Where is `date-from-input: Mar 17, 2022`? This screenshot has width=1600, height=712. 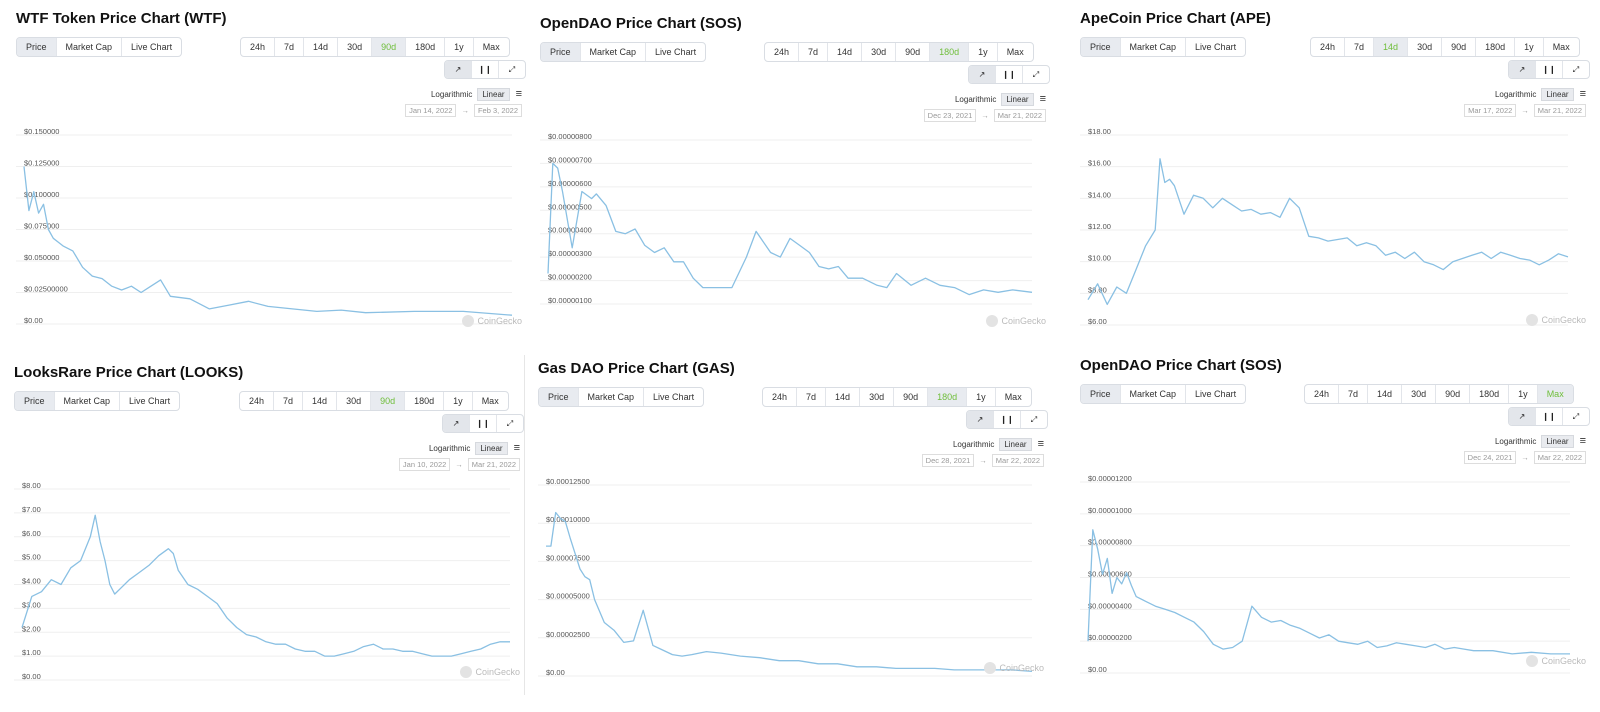 date-from-input: Mar 17, 2022 is located at coordinates (1490, 110).